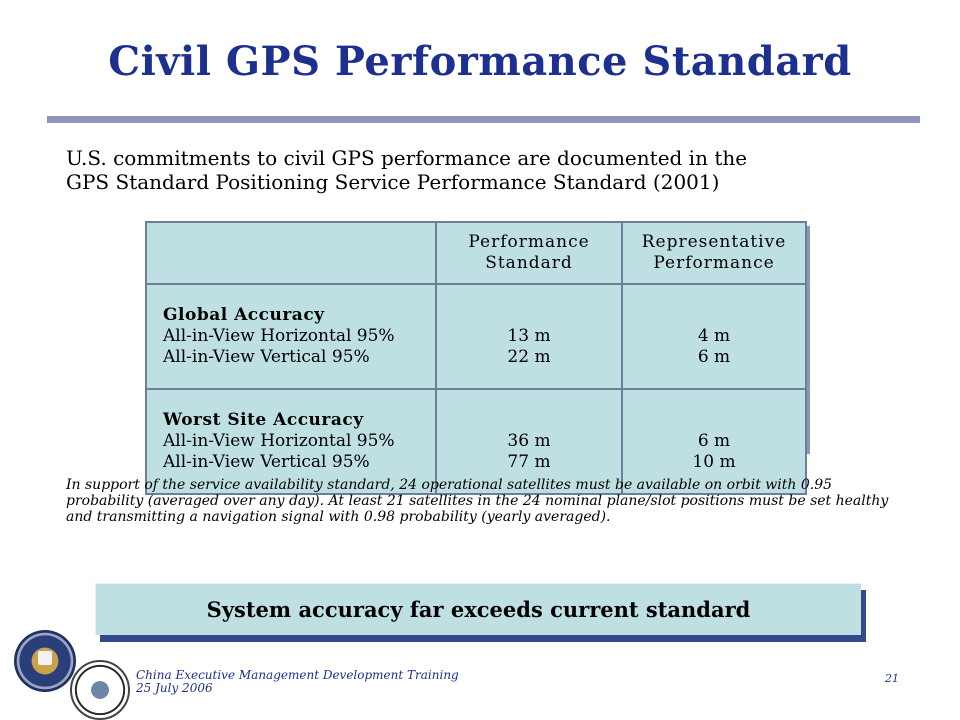 The image size is (960, 720). I want to click on standard-values-cell: 36 m 77 m, so click(529, 441).